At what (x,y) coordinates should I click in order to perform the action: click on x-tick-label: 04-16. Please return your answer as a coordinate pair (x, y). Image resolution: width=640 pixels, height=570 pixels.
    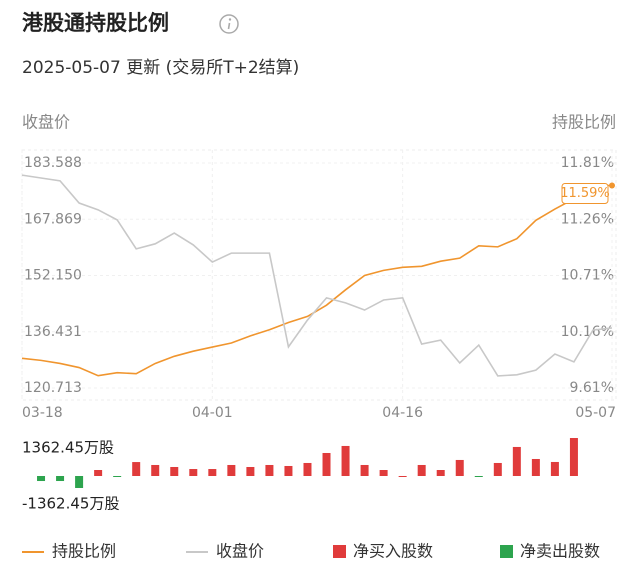
    Looking at the image, I should click on (402, 413).